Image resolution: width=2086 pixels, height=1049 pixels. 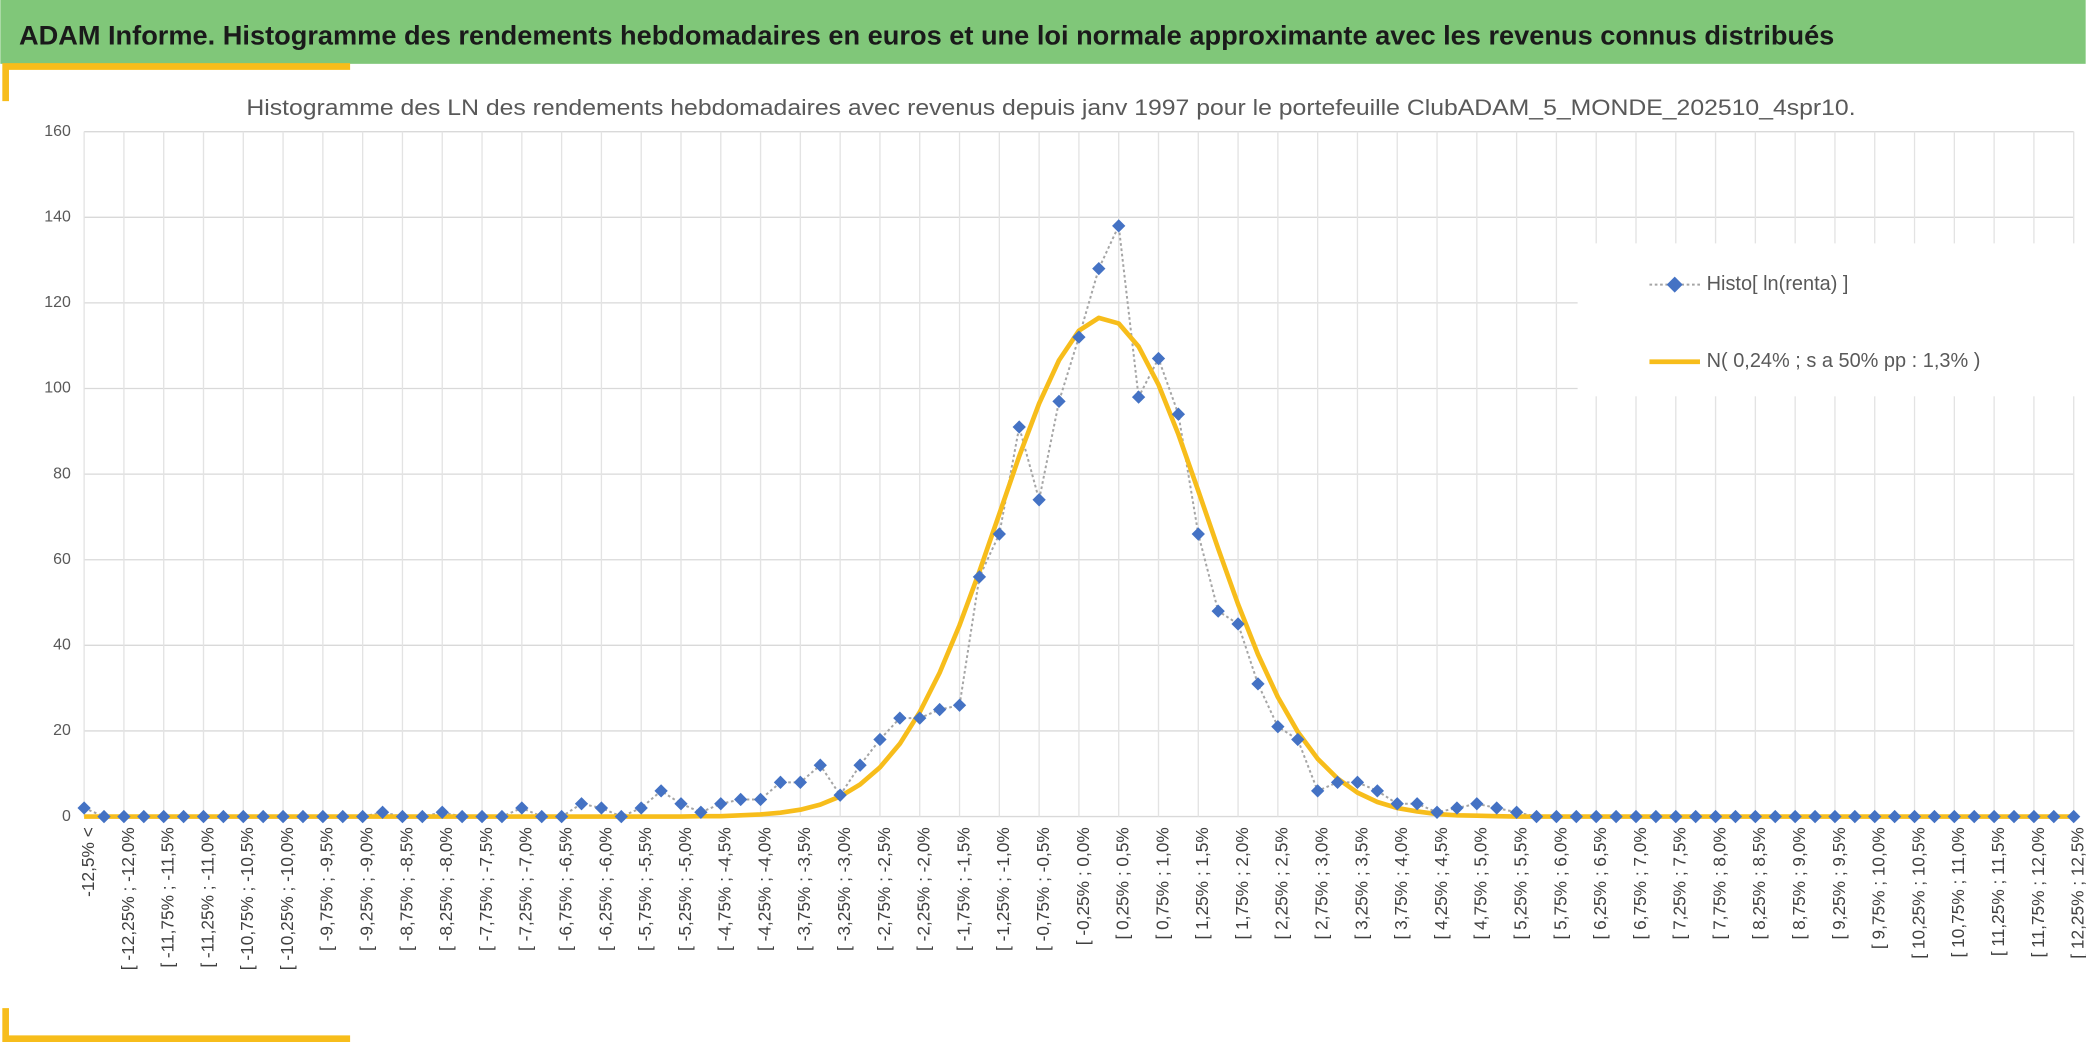 What do you see at coordinates (62, 645) in the screenshot?
I see `y-tick-label: 40` at bounding box center [62, 645].